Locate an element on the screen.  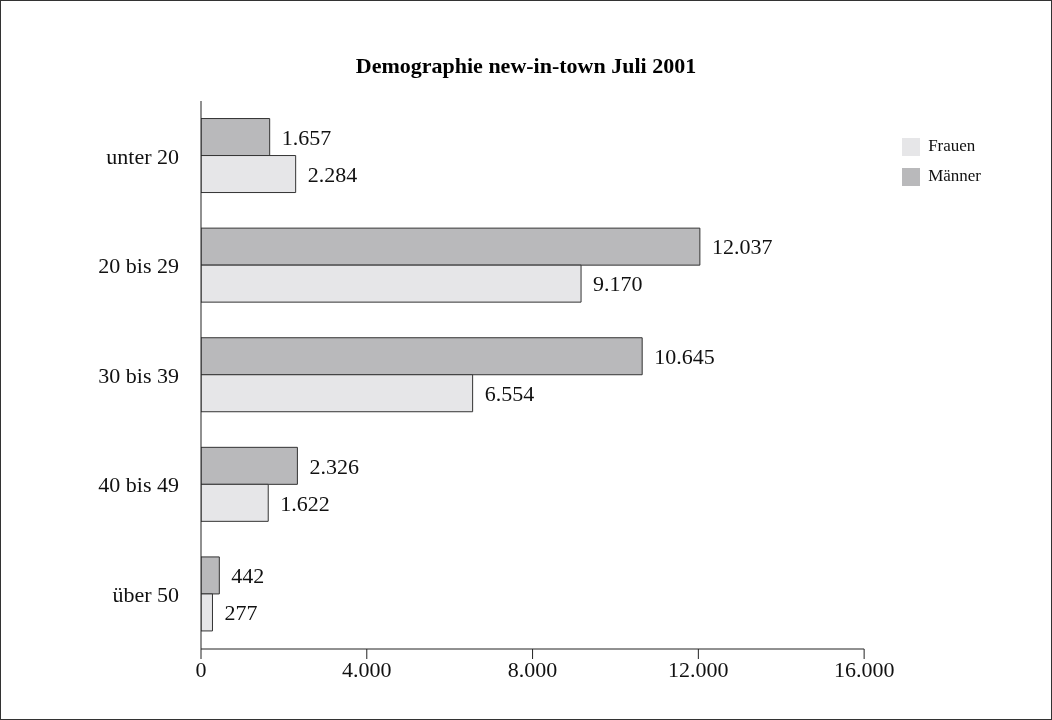
data-label: 1.622 is located at coordinates (305, 503).